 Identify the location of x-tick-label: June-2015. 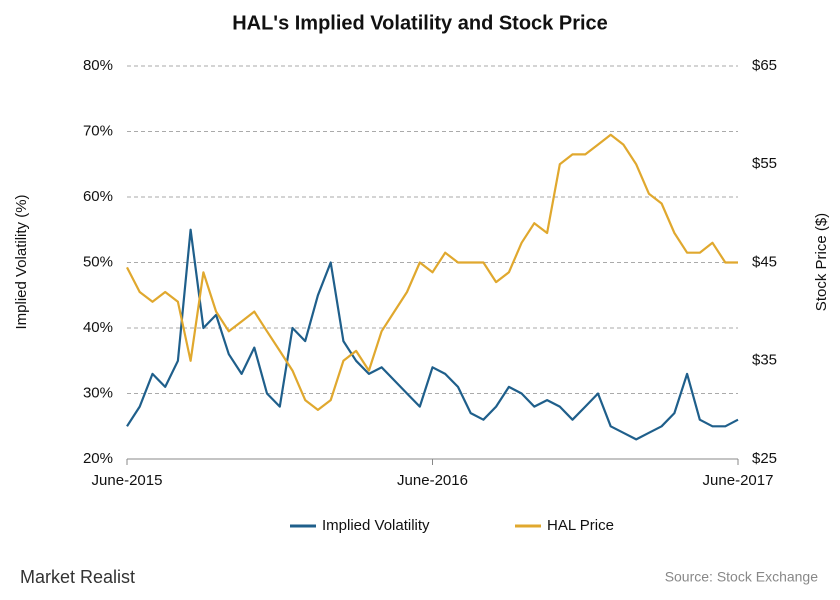
(127, 480).